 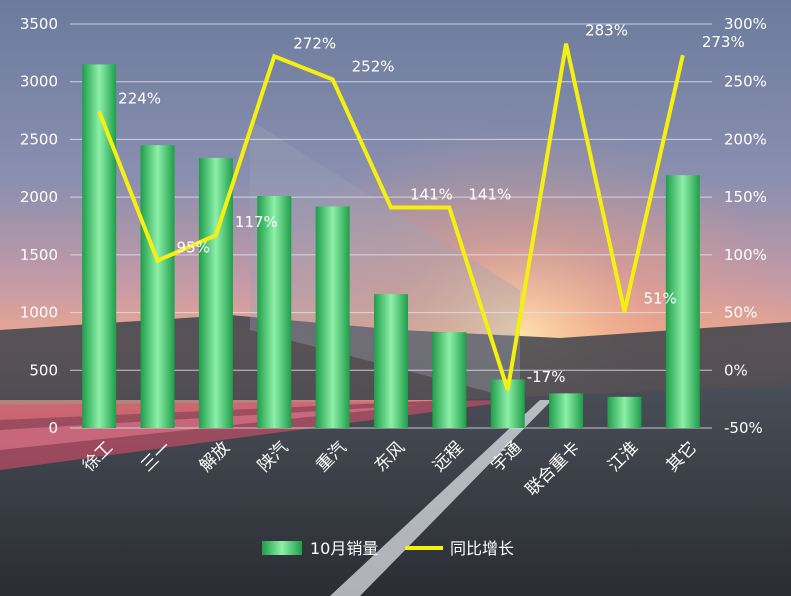 What do you see at coordinates (39, 197) in the screenshot?
I see `y-left-tick-label: 2000` at bounding box center [39, 197].